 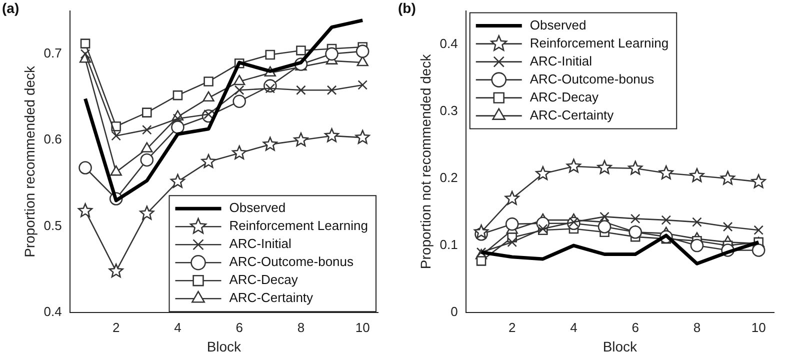 What do you see at coordinates (53, 139) in the screenshot?
I see `y-tick-label: 0.6` at bounding box center [53, 139].